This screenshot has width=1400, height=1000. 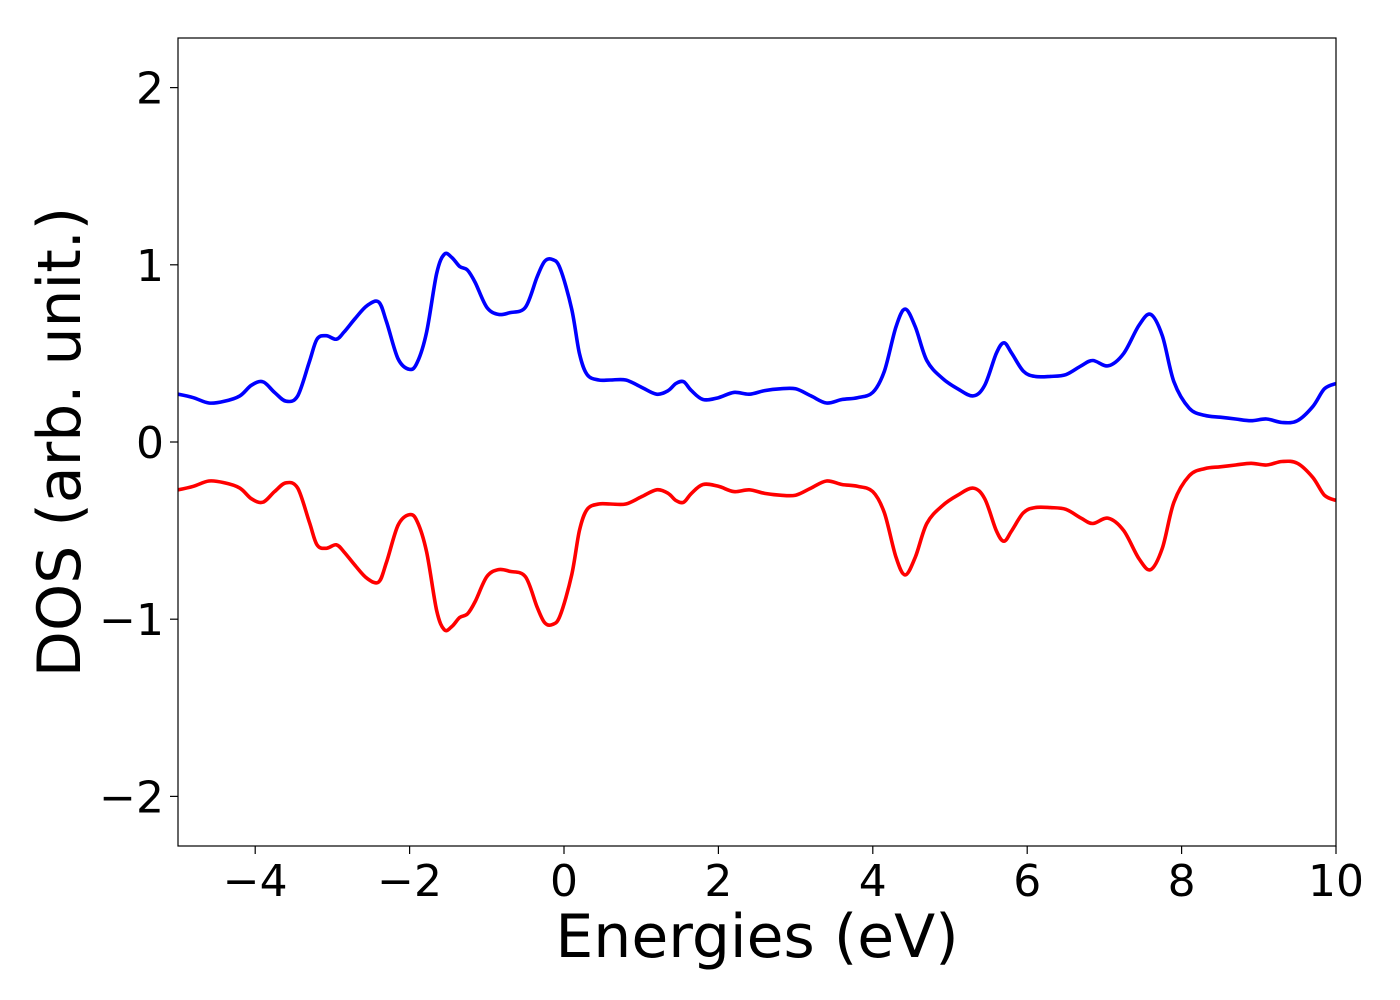 What do you see at coordinates (255, 881) in the screenshot?
I see `x-tick-label: −4` at bounding box center [255, 881].